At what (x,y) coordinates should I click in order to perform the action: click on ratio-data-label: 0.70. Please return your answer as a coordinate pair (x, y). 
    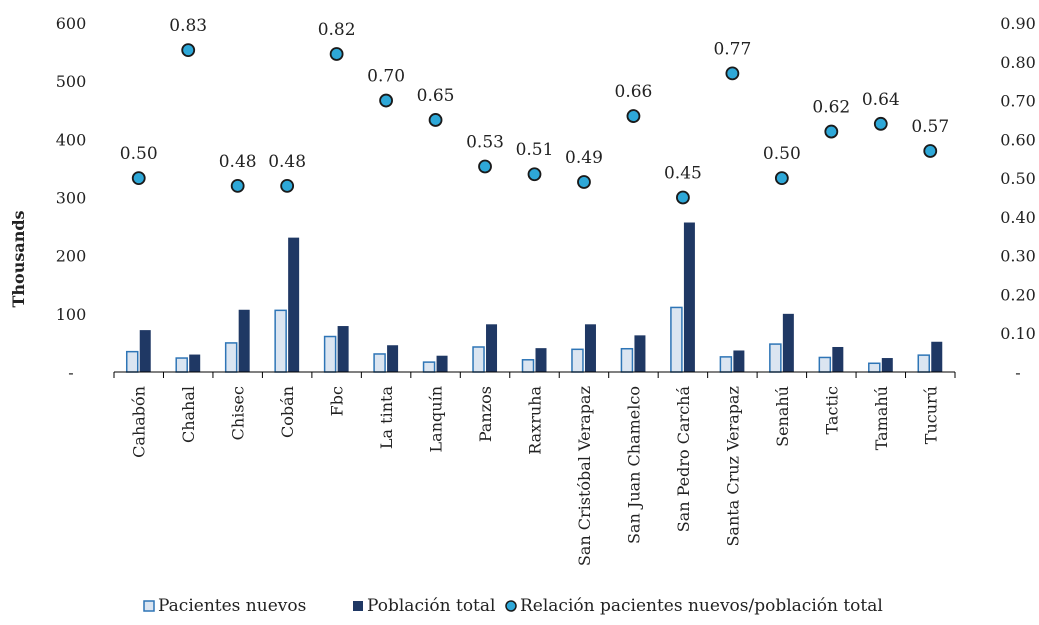
    Looking at the image, I should click on (386, 77).